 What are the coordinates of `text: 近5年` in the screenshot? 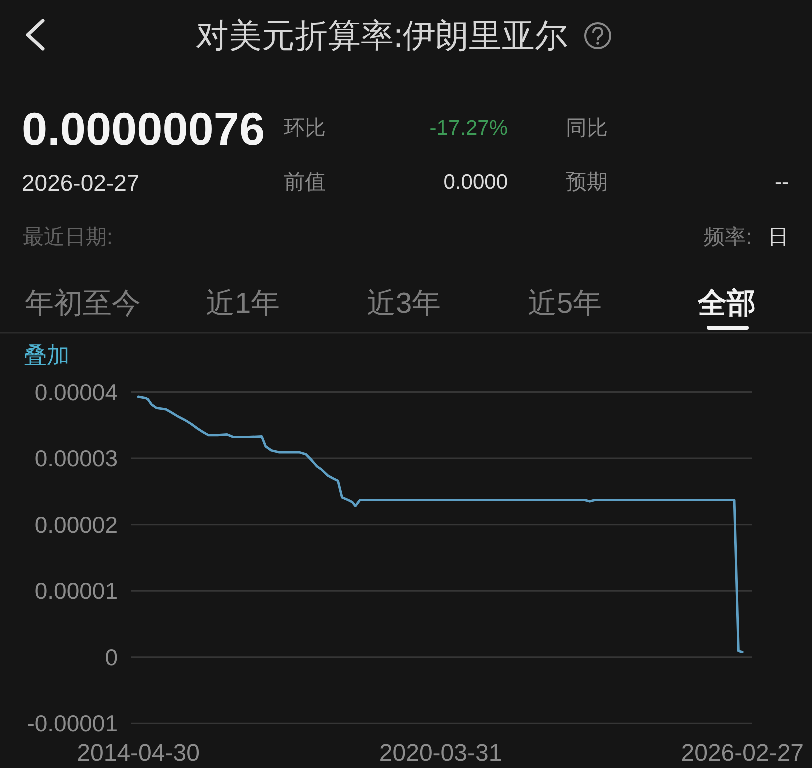 It's located at (565, 304).